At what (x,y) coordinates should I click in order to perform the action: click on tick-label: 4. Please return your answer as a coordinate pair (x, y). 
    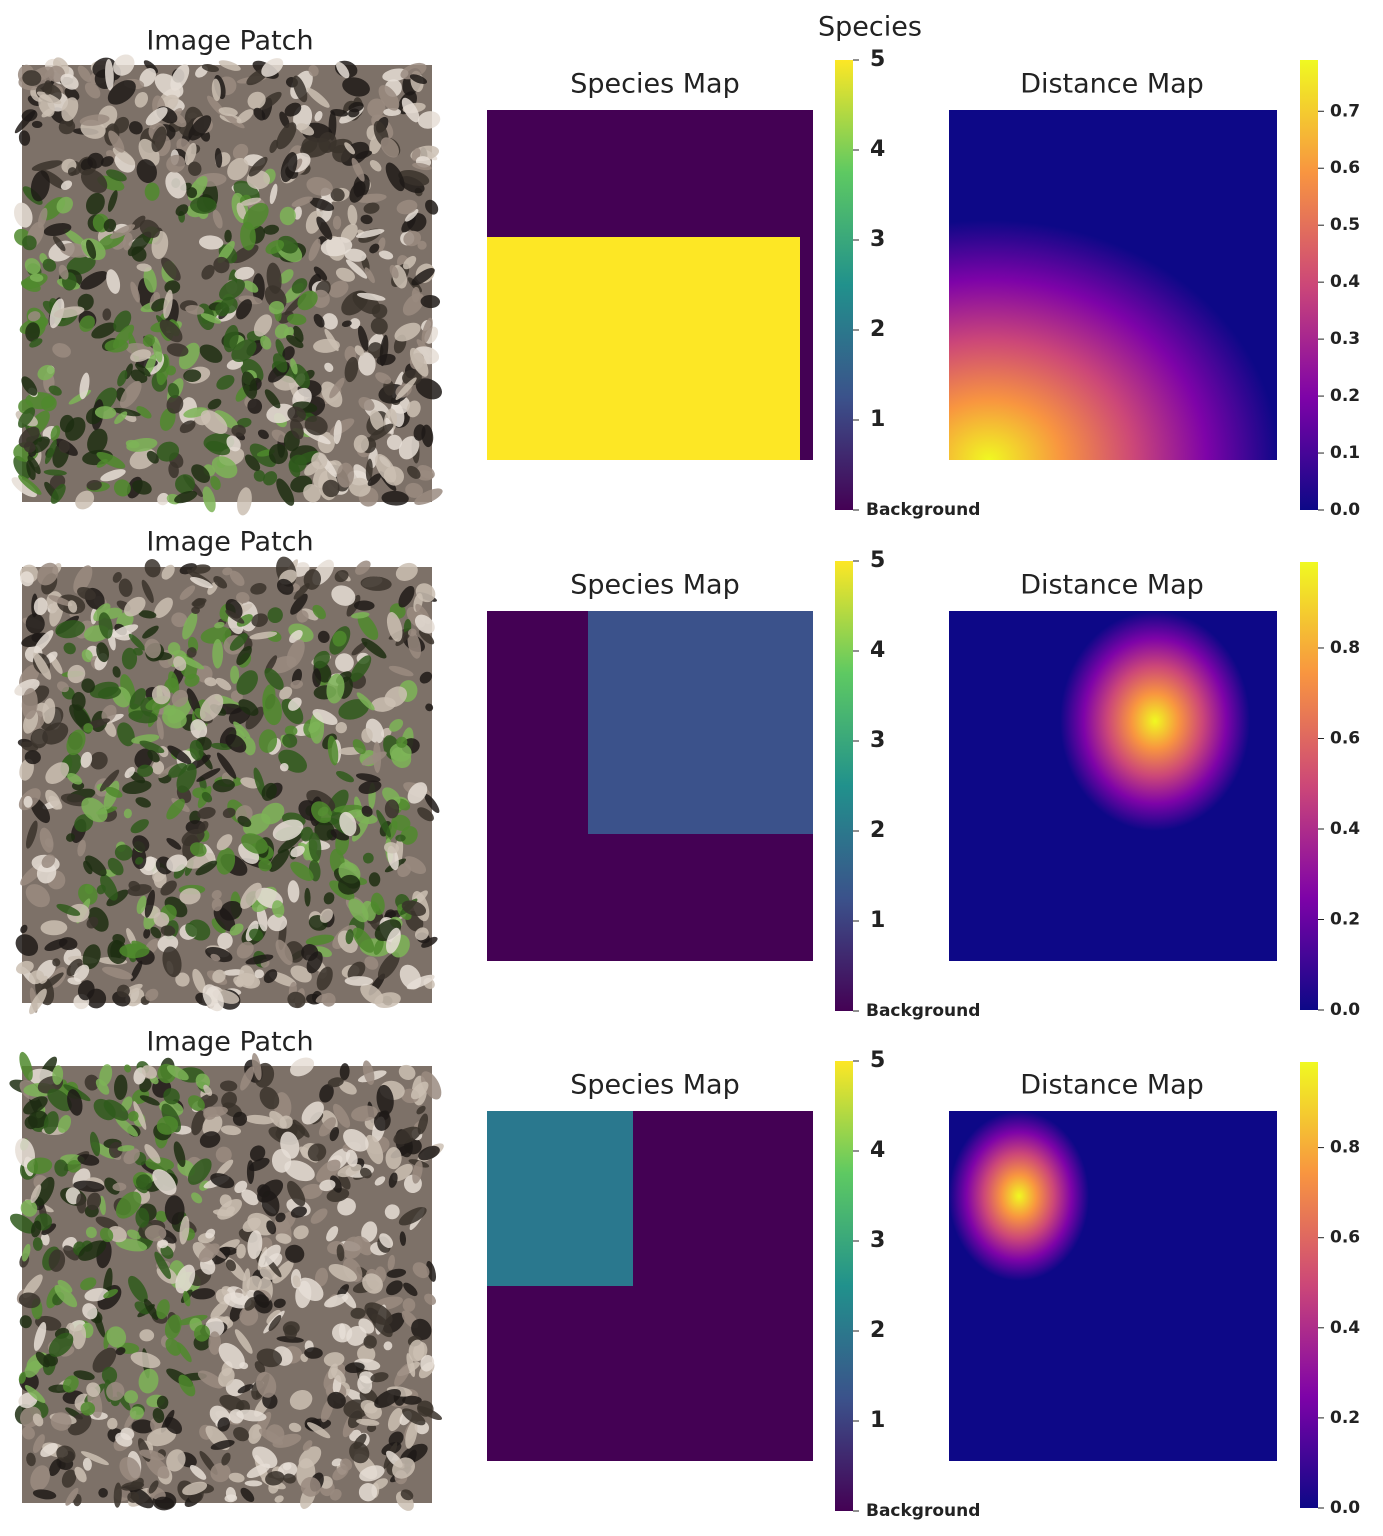
    Looking at the image, I should click on (877, 1150).